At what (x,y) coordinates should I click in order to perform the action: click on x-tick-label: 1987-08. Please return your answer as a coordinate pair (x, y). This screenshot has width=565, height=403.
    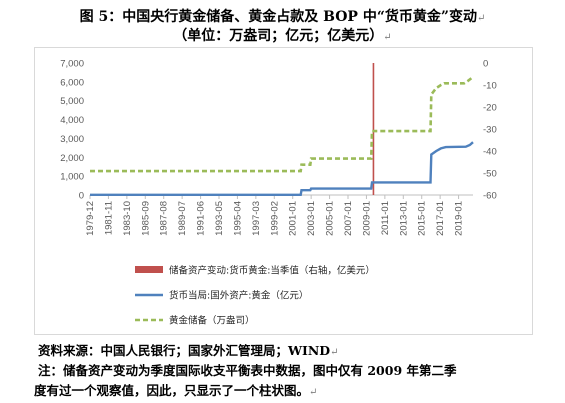
    Looking at the image, I should click on (164, 218).